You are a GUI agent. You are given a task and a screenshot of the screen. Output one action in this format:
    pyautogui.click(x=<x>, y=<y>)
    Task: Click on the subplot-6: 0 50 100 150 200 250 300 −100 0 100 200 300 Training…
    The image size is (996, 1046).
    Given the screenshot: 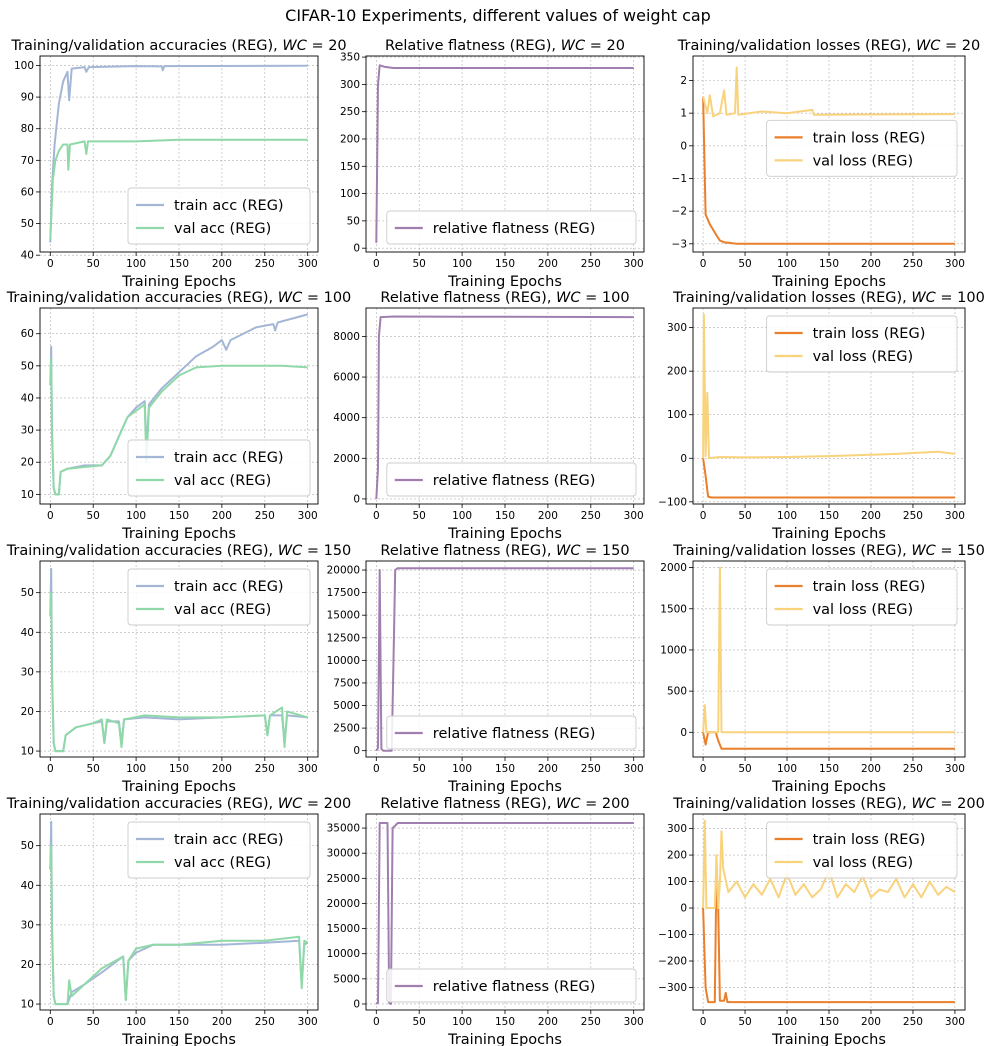 What is the action you would take?
    pyautogui.click(x=821, y=416)
    